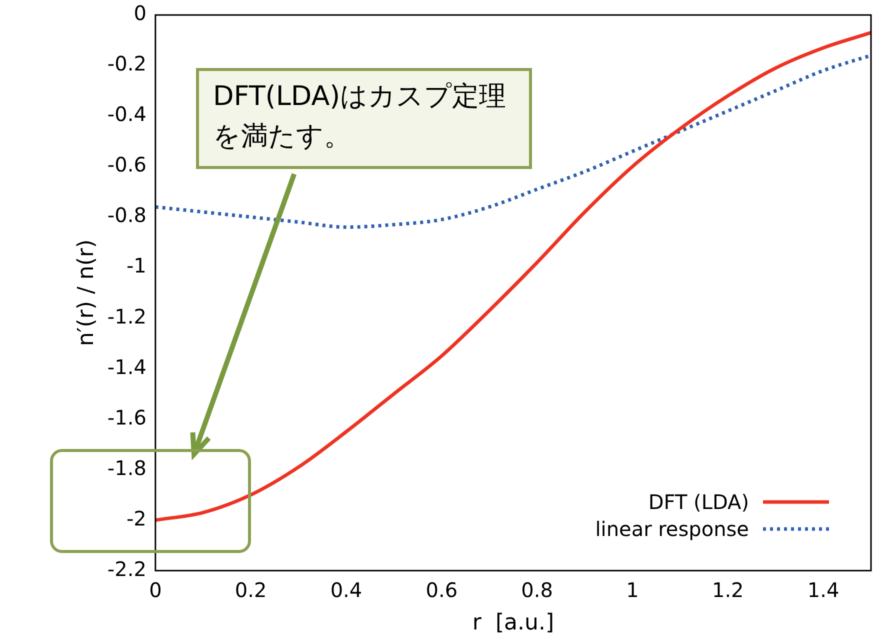 This screenshot has width=874, height=641. I want to click on y-tick-label: -2, so click(136, 518).